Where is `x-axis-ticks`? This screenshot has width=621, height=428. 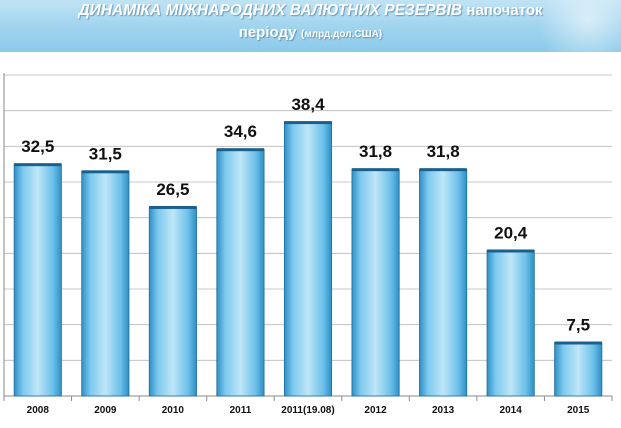 x-axis-ticks is located at coordinates (308, 398).